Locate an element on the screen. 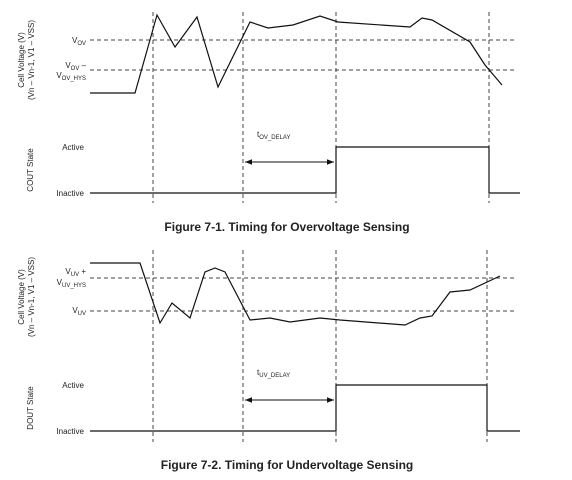 The width and height of the screenshot is (572, 480). state-label: DOUT State is located at coordinates (30, 408).